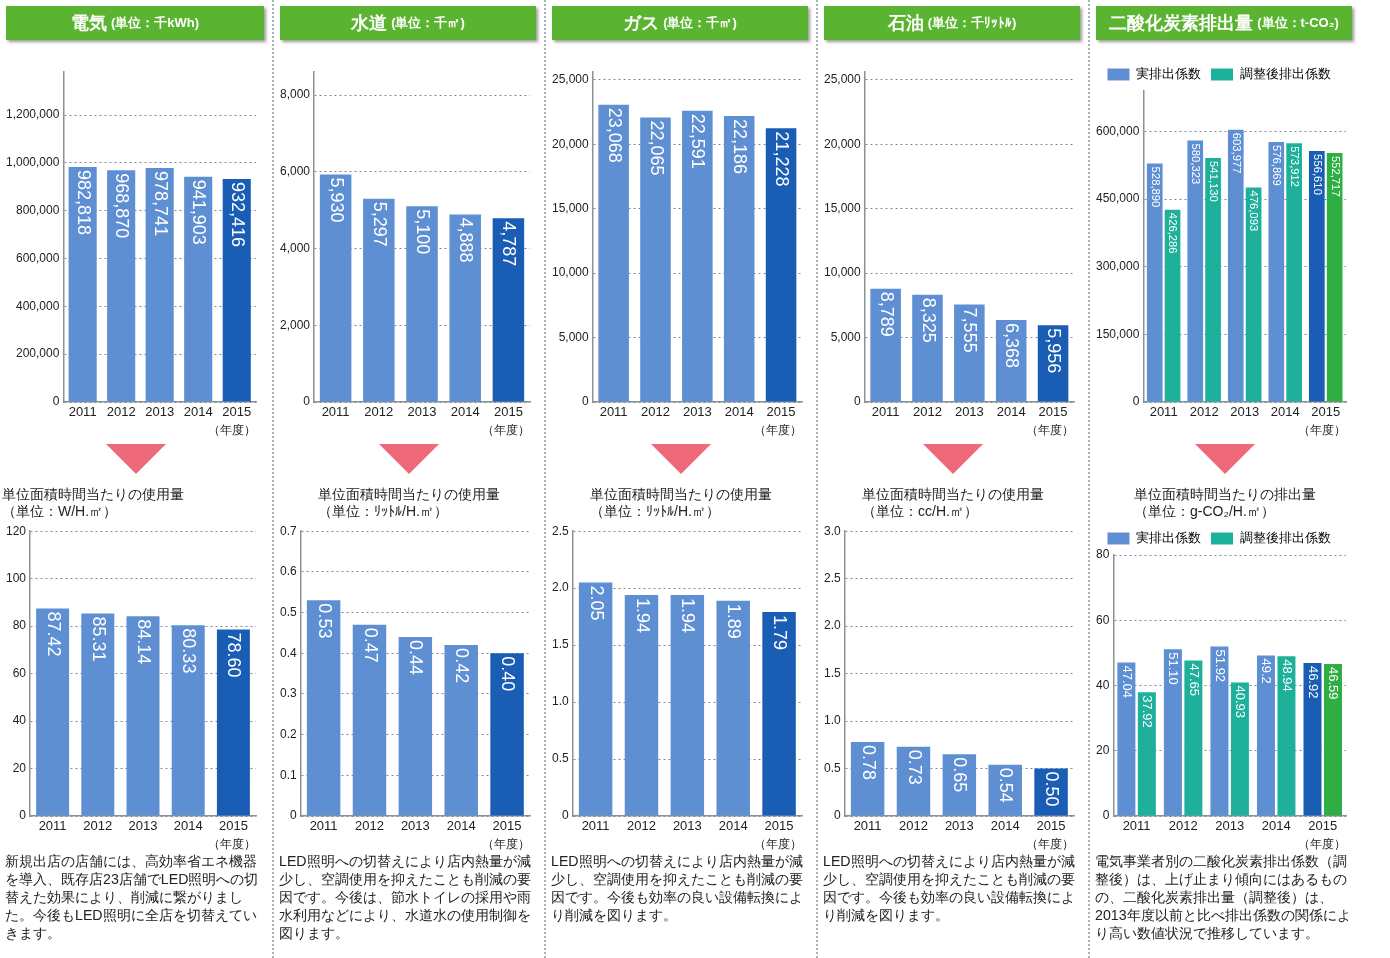  What do you see at coordinates (571, 272) in the screenshot?
I see `y-tick-label: 10,000` at bounding box center [571, 272].